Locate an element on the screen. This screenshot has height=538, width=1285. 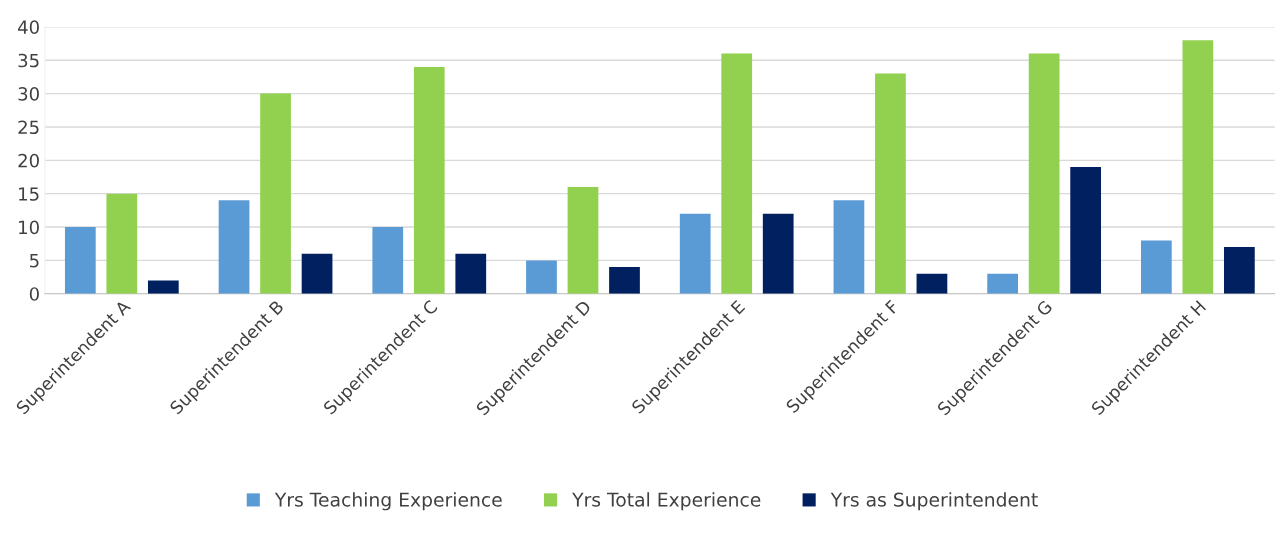
legend-label: Yrs Teaching Experience is located at coordinates (388, 501).